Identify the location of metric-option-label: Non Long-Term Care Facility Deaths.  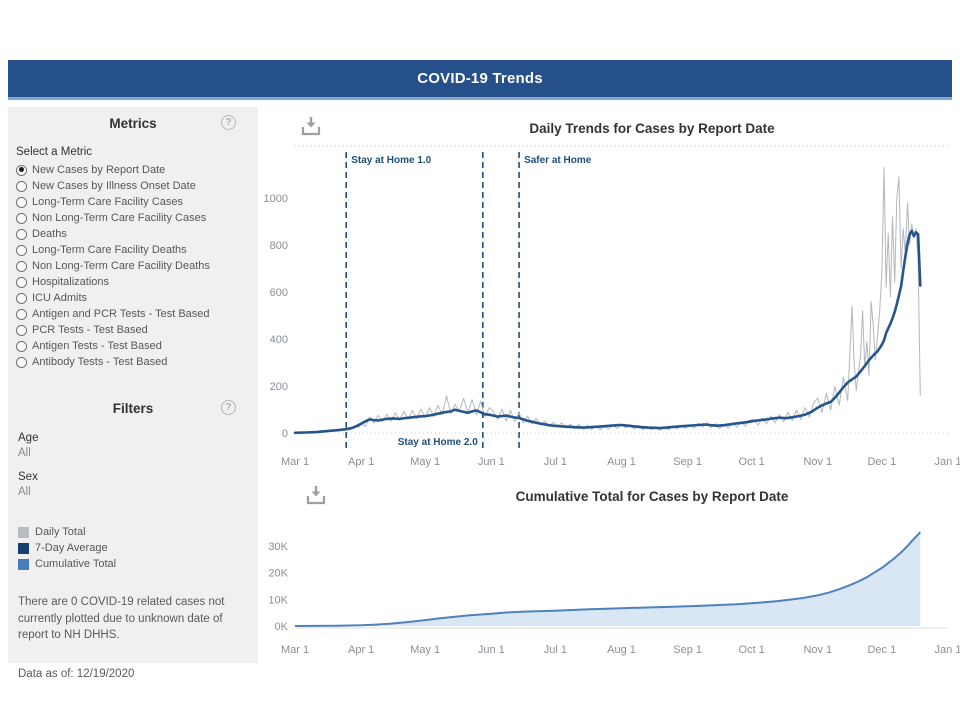
(121, 266).